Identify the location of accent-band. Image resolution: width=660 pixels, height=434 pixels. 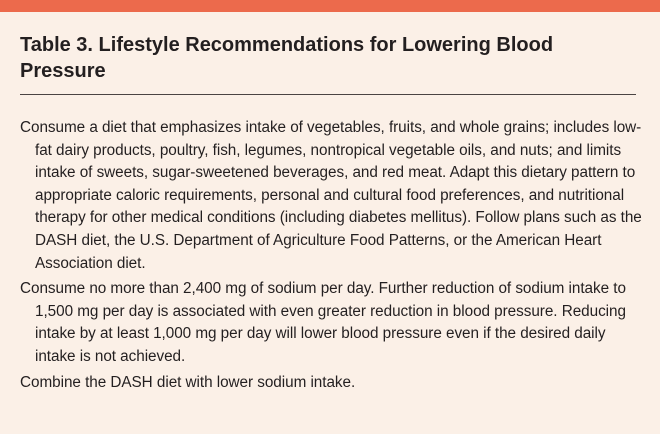
(330, 6).